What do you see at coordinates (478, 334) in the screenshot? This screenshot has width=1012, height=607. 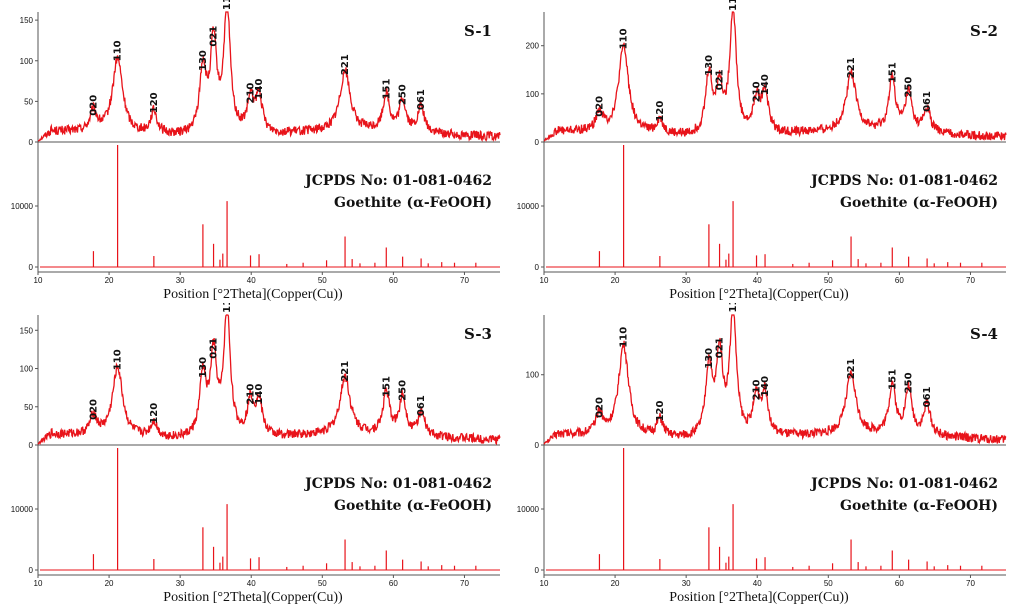 I see `sample-name: S-3` at bounding box center [478, 334].